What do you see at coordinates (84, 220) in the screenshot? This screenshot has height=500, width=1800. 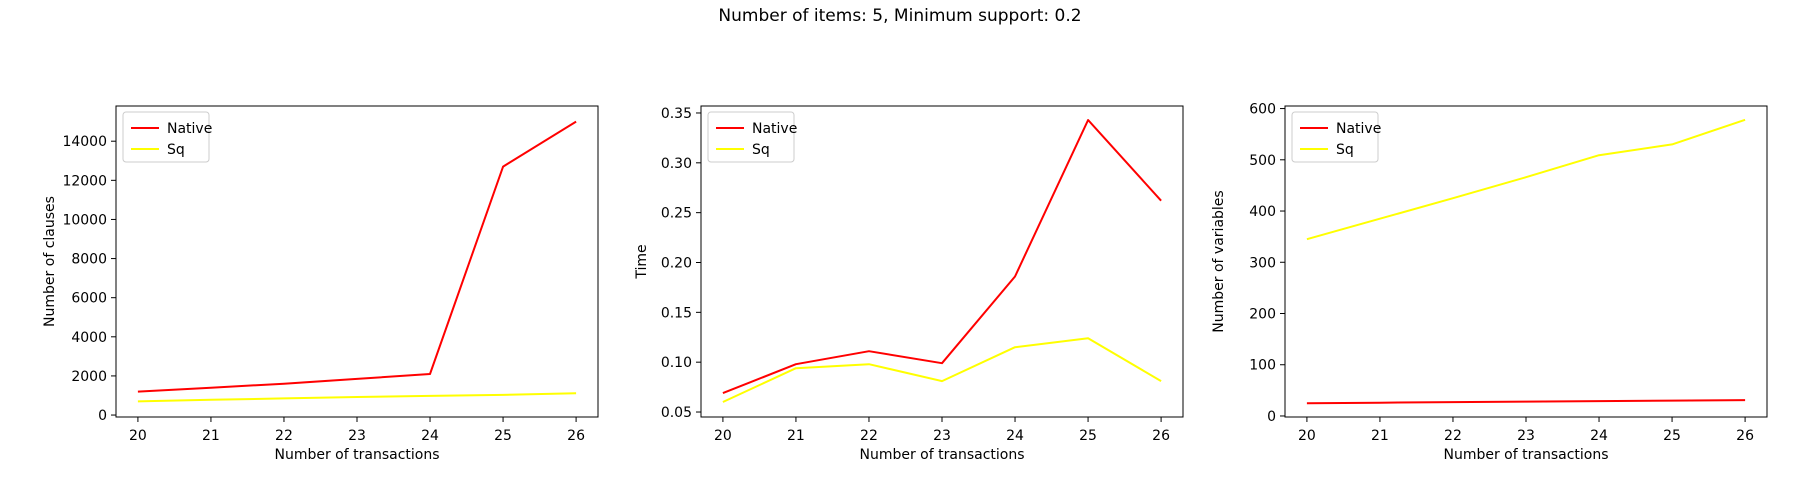 I see `y-tick-label: 10000` at bounding box center [84, 220].